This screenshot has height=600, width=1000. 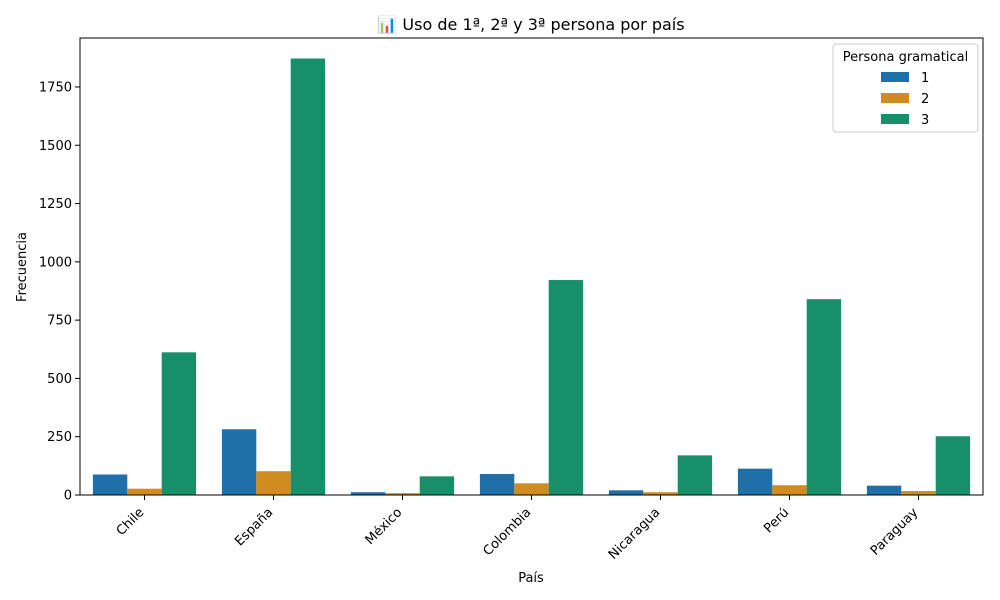 I want to click on y-tick-label: 250, so click(x=59, y=437).